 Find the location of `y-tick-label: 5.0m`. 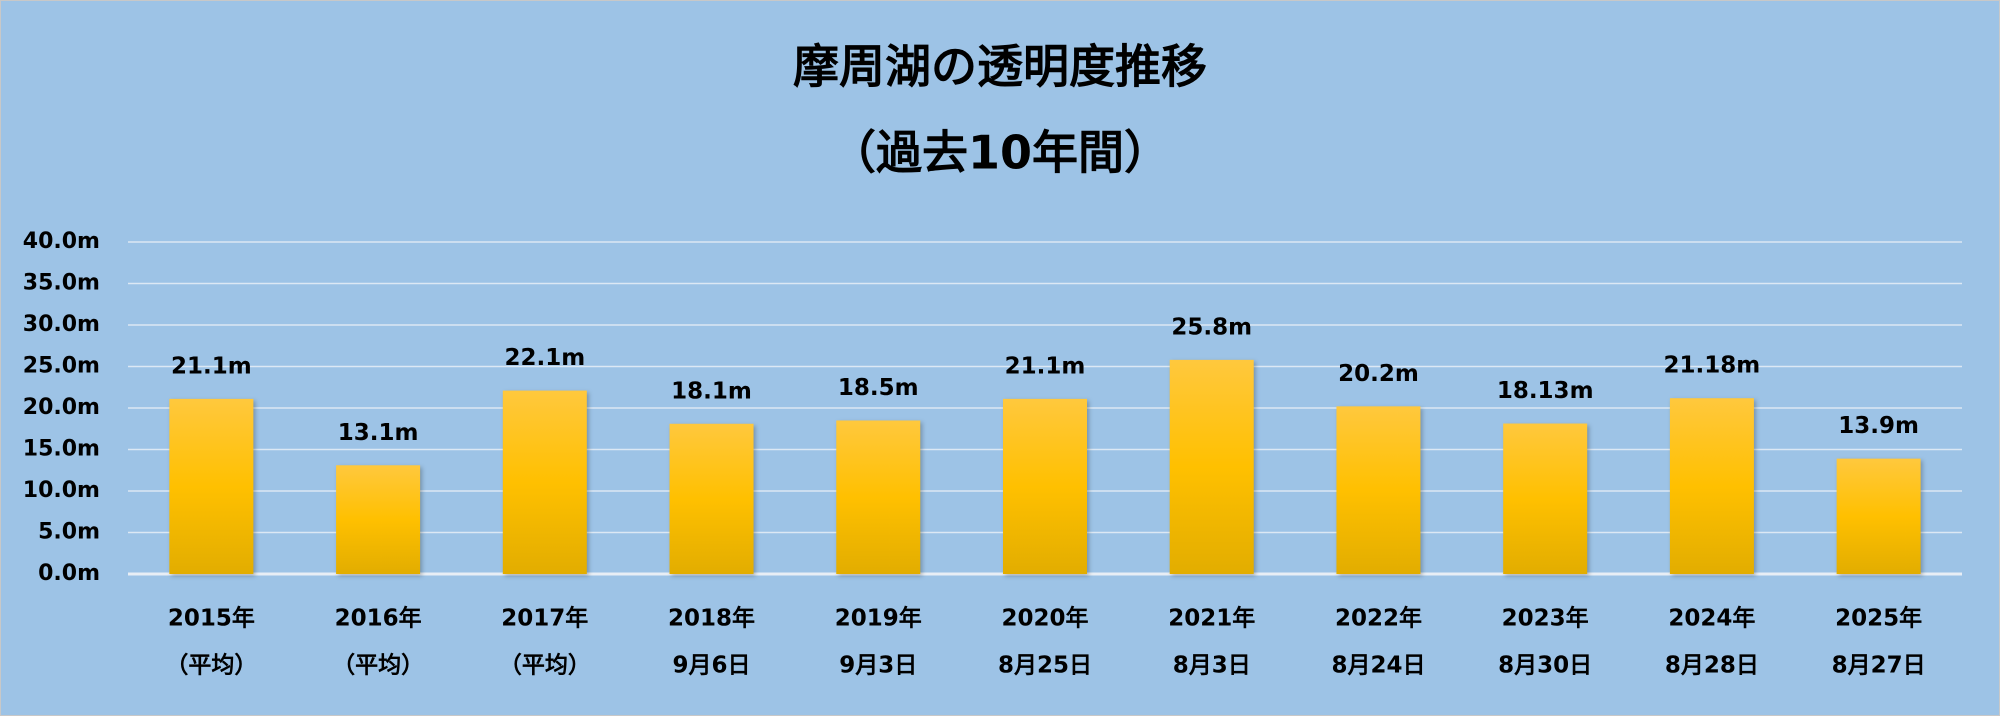

y-tick-label: 5.0m is located at coordinates (69, 532).